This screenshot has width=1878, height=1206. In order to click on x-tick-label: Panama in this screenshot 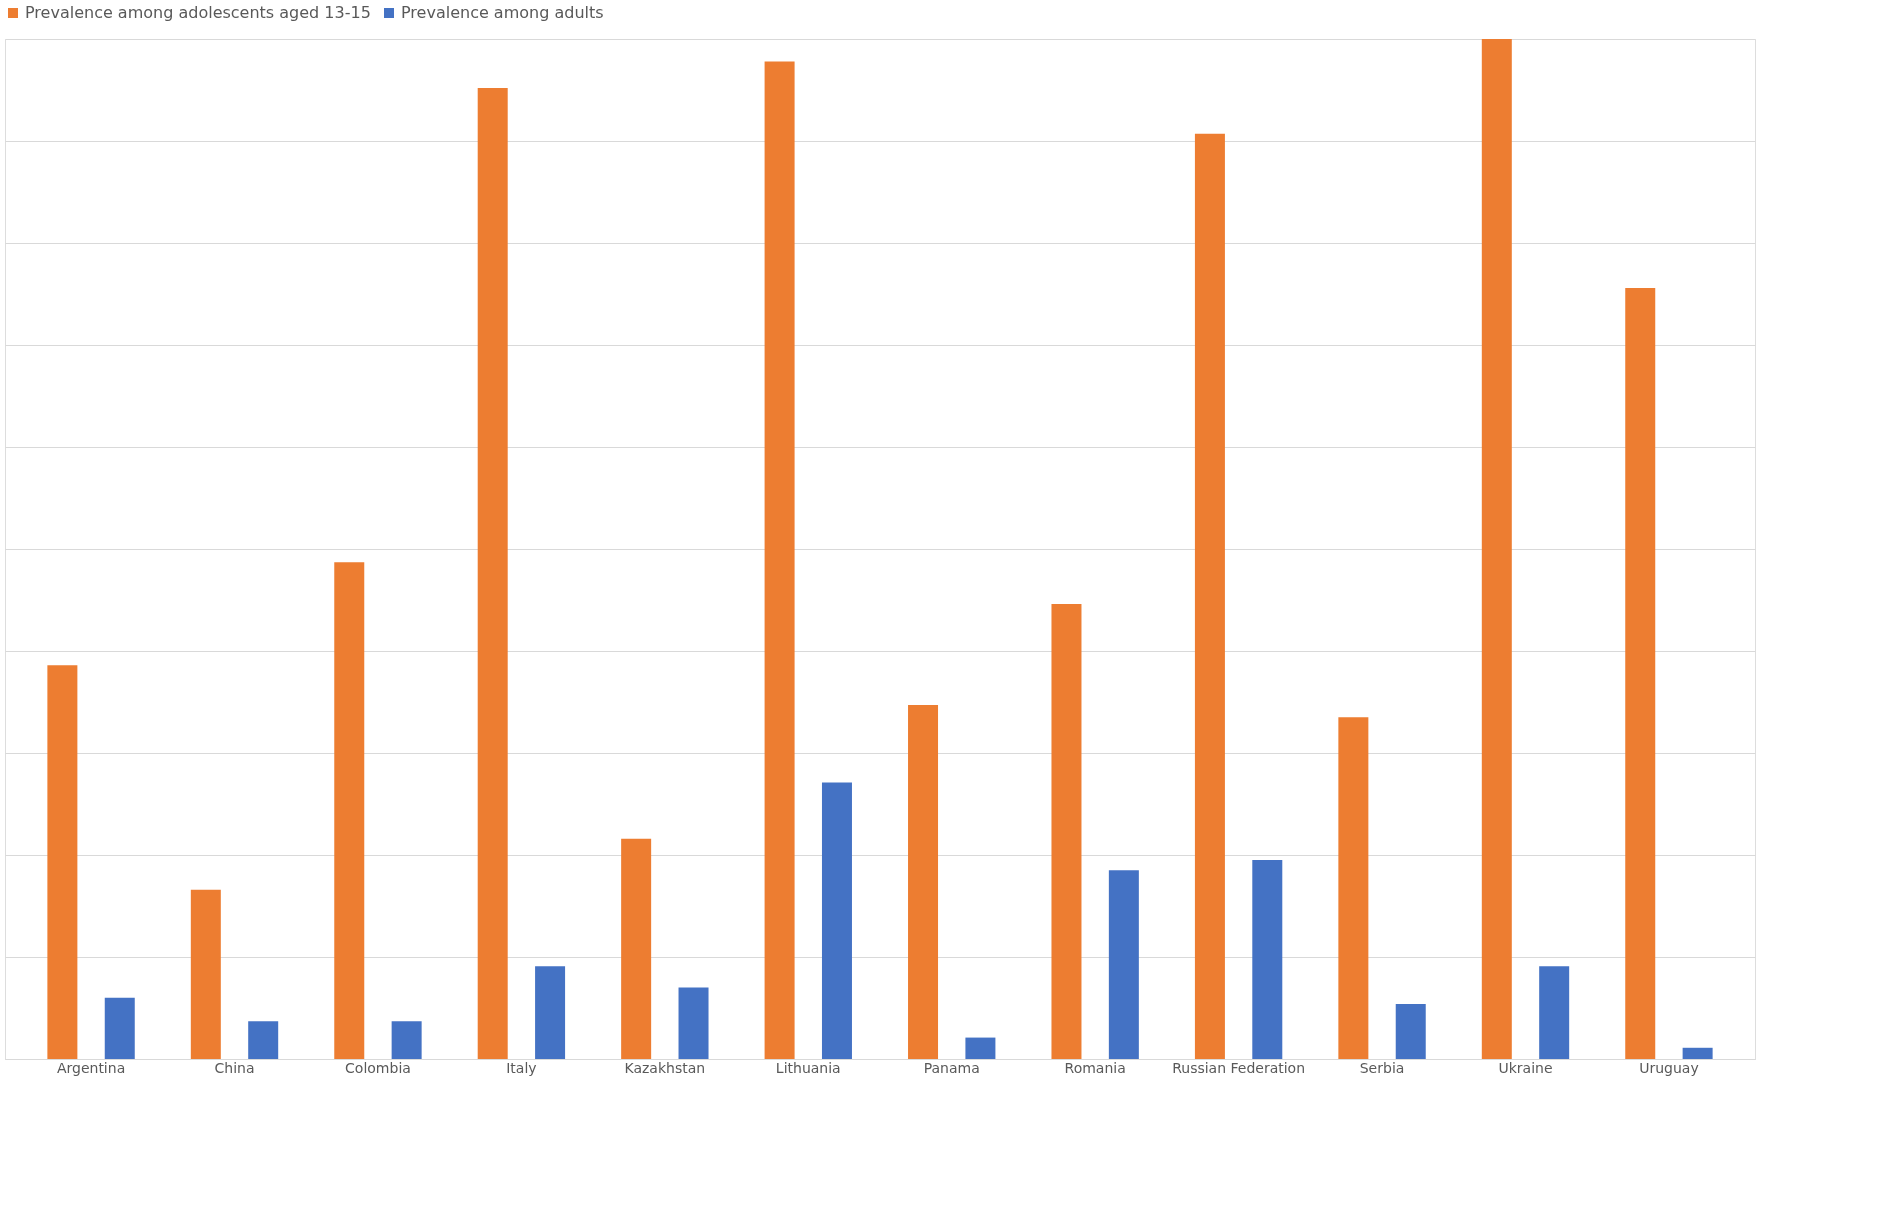, I will do `click(951, 1067)`.